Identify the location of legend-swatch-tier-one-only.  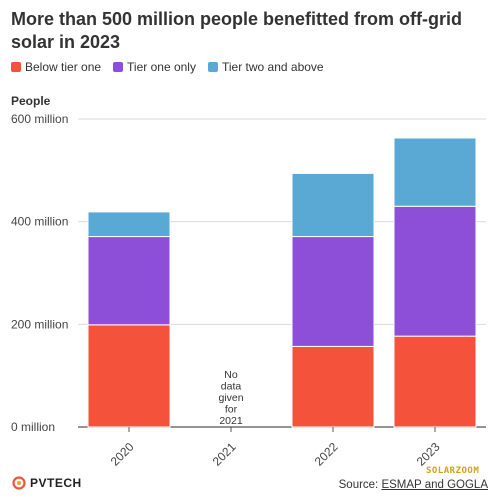
(118, 67).